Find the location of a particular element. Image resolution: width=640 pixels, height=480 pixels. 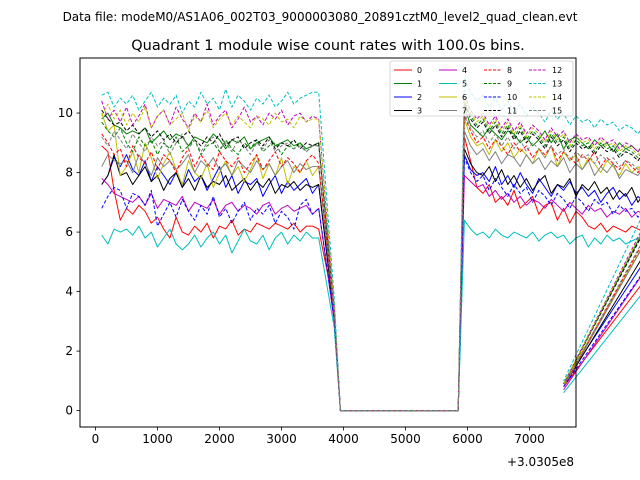

x-tick-label: 4000 is located at coordinates (343, 439).